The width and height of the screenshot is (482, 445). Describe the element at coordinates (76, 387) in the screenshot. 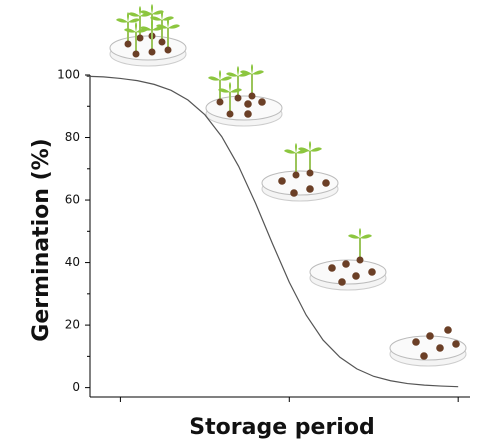

I see `y-tick-label: 0` at that location.